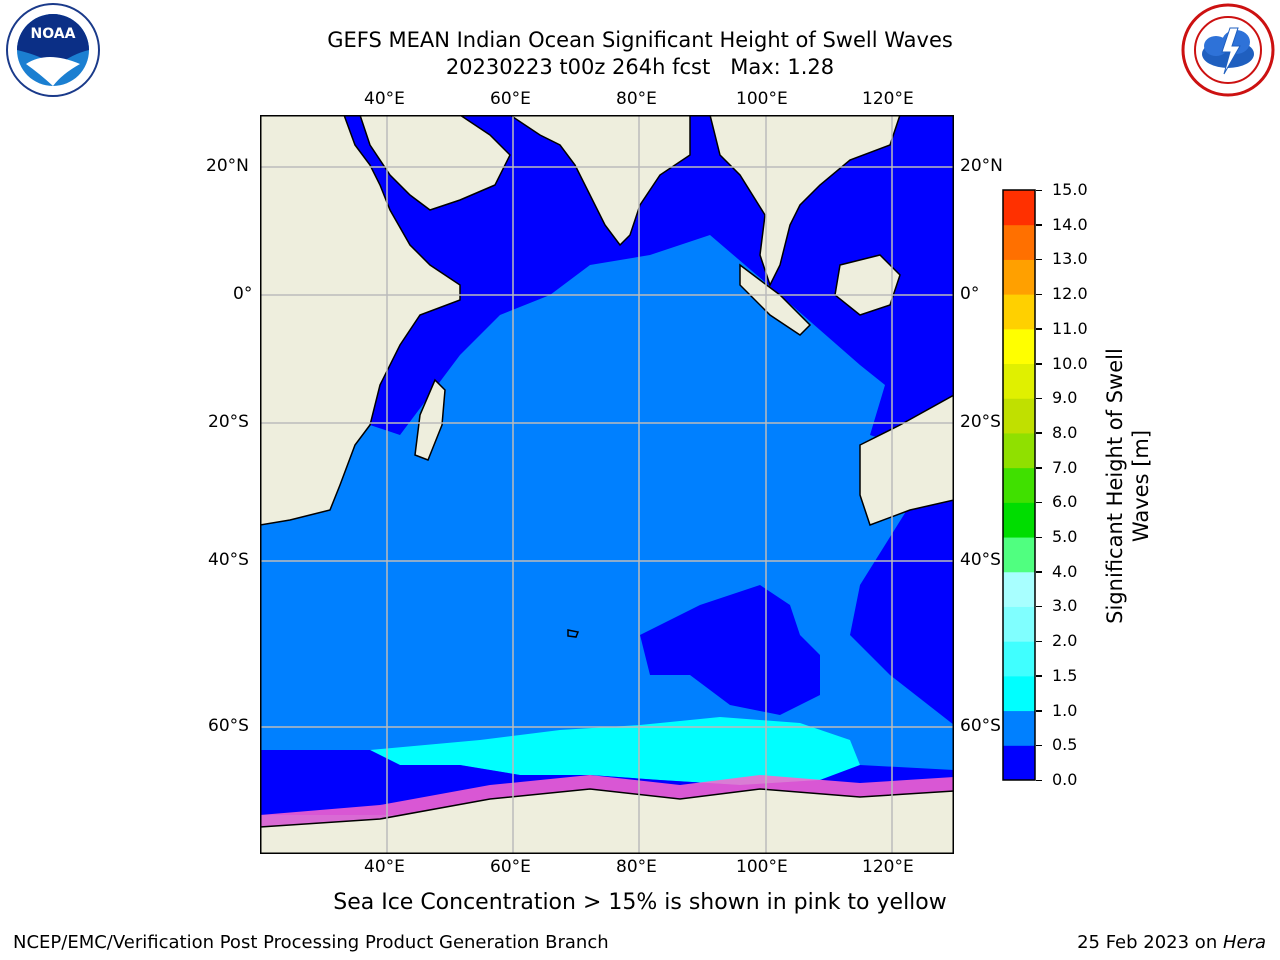 This screenshot has width=1280, height=960. I want to click on footer-right: 25 Feb 2023 on Hera, so click(1171, 942).